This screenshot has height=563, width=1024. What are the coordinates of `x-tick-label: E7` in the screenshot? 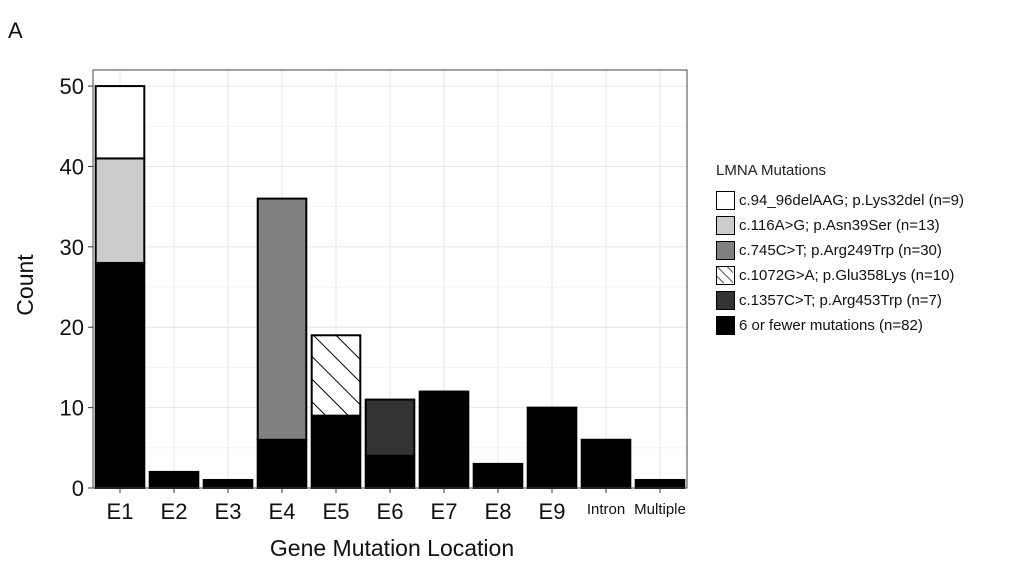 It's located at (444, 511).